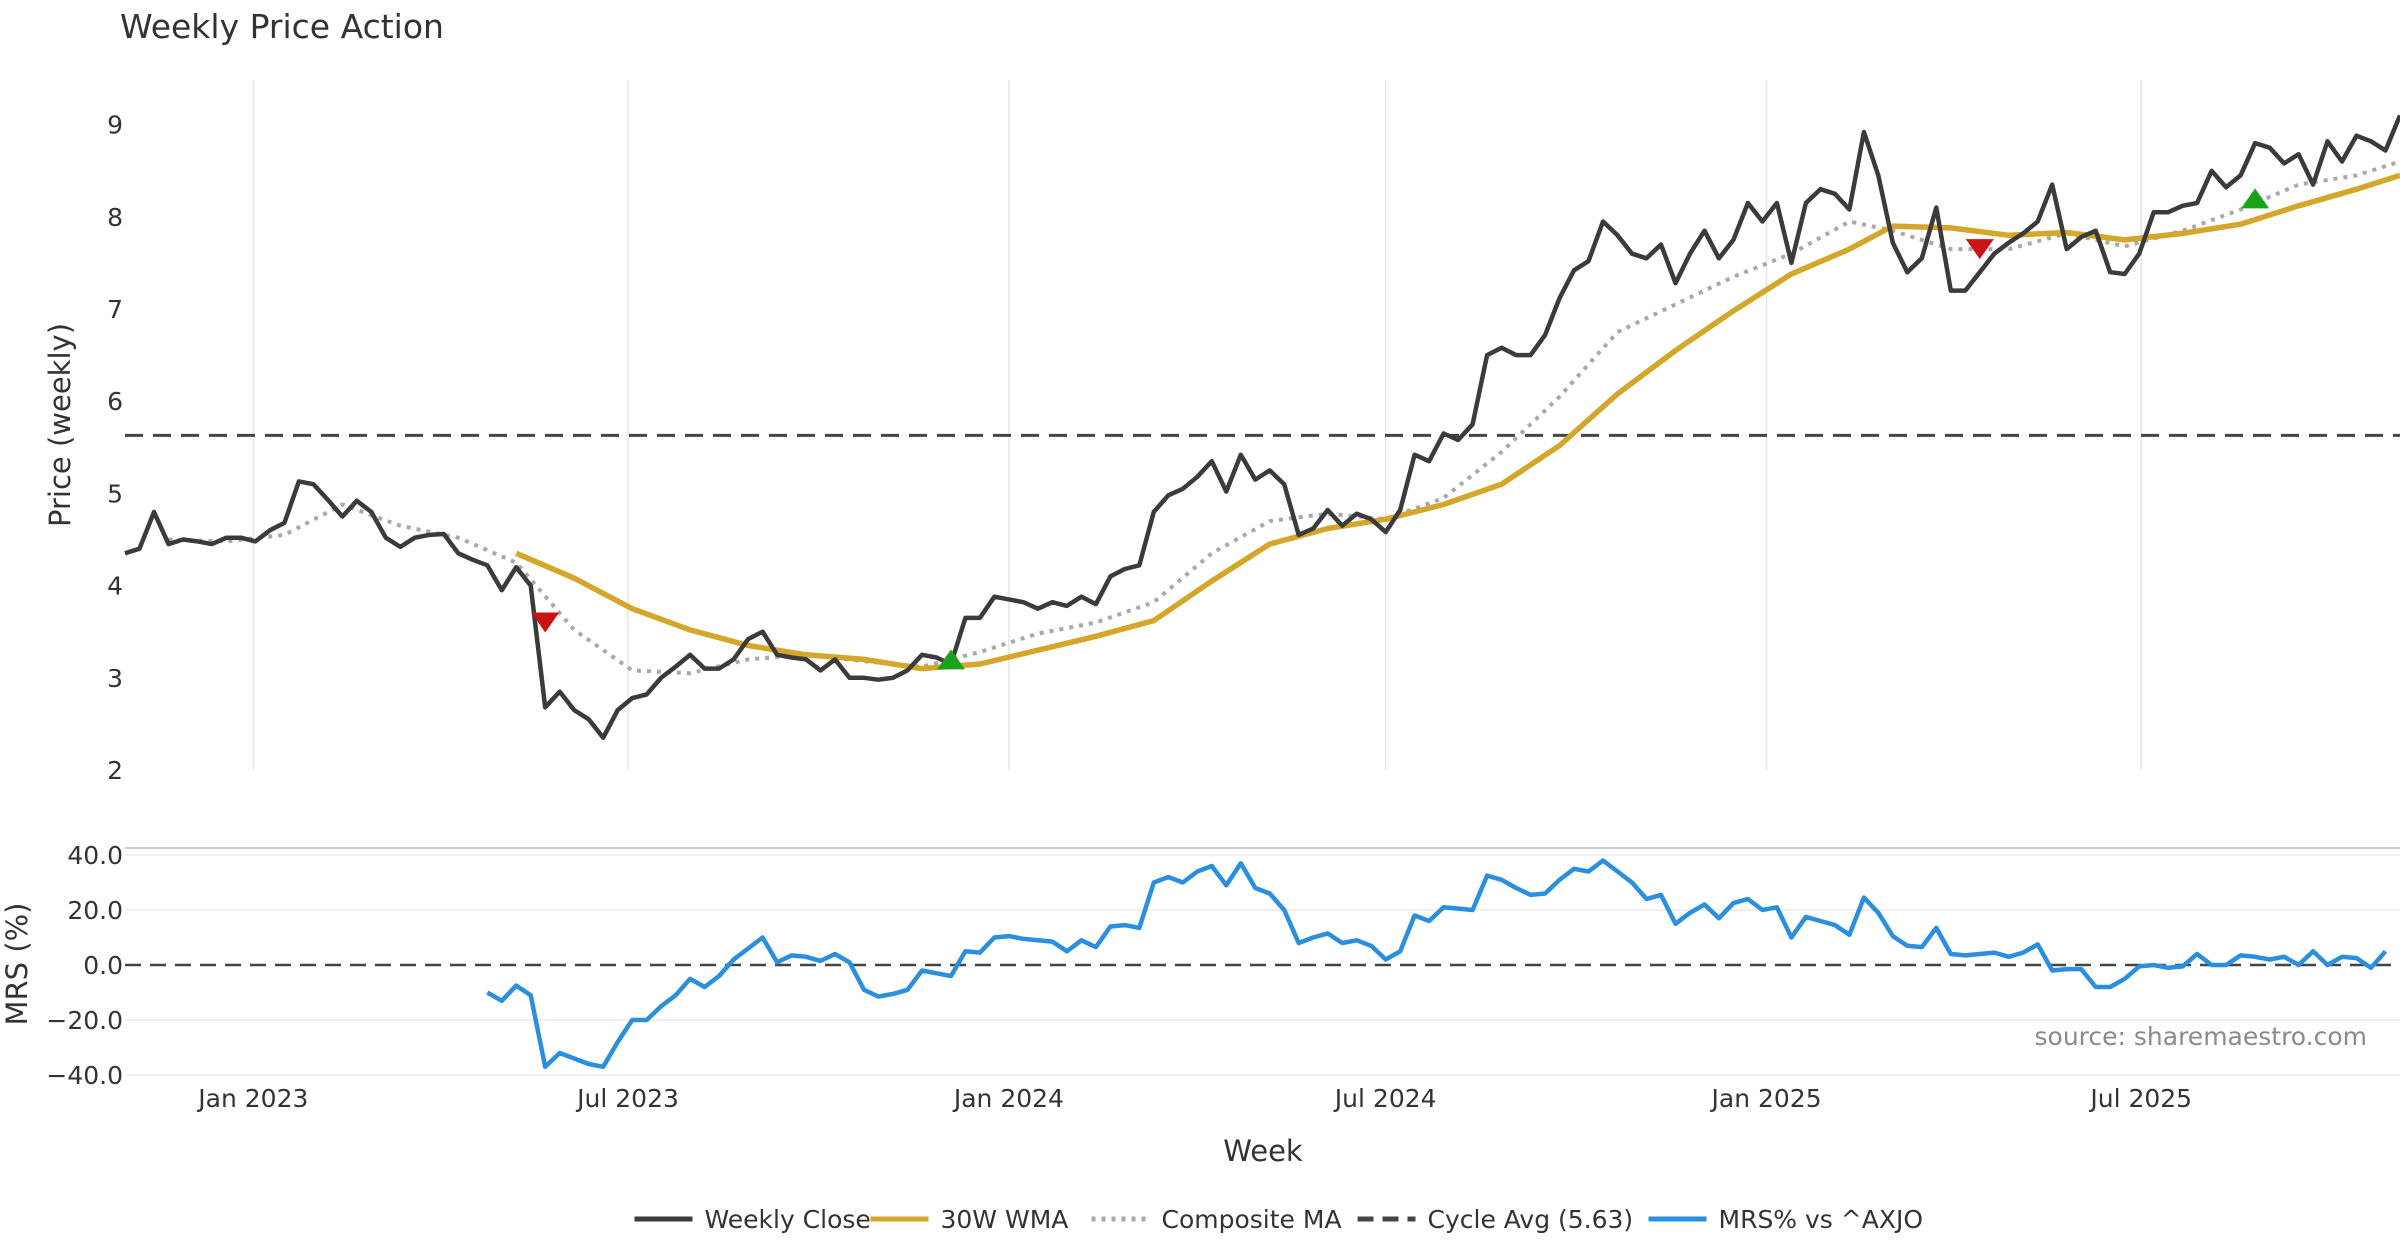 The image size is (2400, 1260). What do you see at coordinates (60, 425) in the screenshot?
I see `price-y-axis-label: Price (weekly)` at bounding box center [60, 425].